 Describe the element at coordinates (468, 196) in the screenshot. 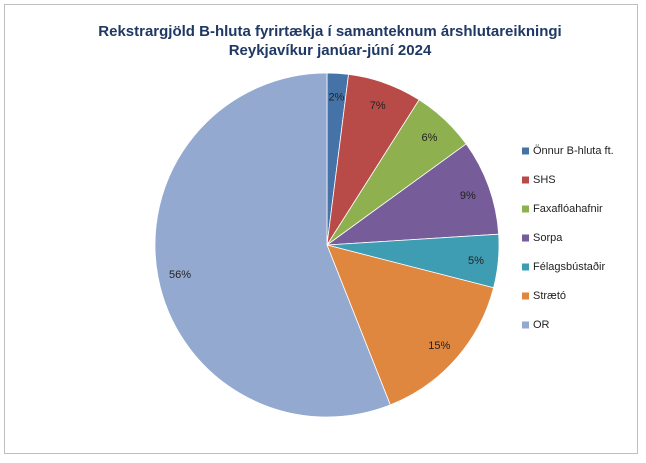

I see `data-label: 9%` at that location.